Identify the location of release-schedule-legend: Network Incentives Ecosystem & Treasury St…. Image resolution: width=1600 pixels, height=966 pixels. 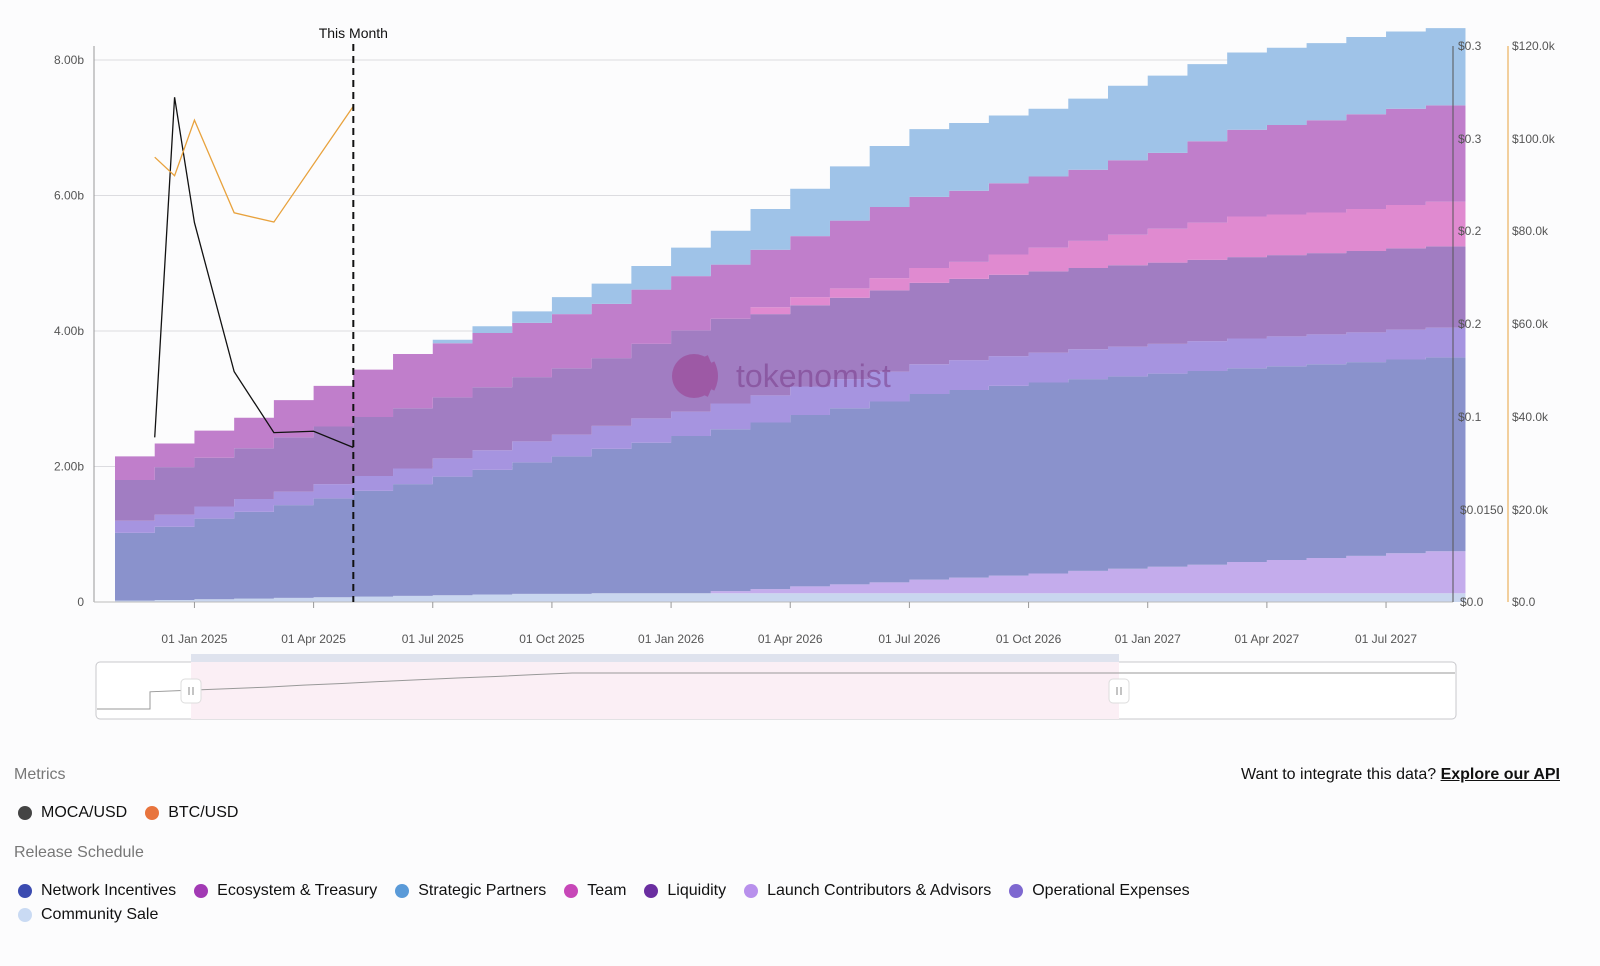
(648, 903).